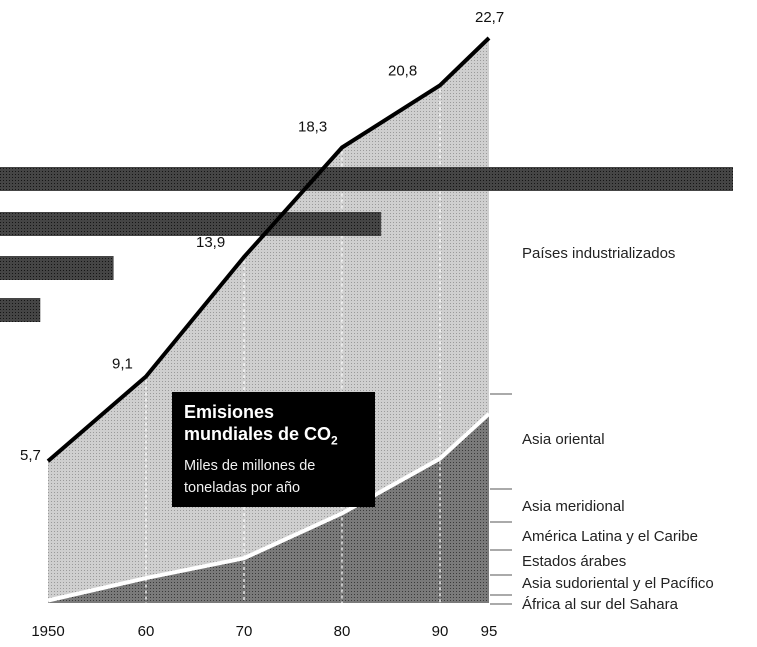 This screenshot has width=757, height=647. What do you see at coordinates (312, 127) in the screenshot?
I see `point-label-1980: 18,3` at bounding box center [312, 127].